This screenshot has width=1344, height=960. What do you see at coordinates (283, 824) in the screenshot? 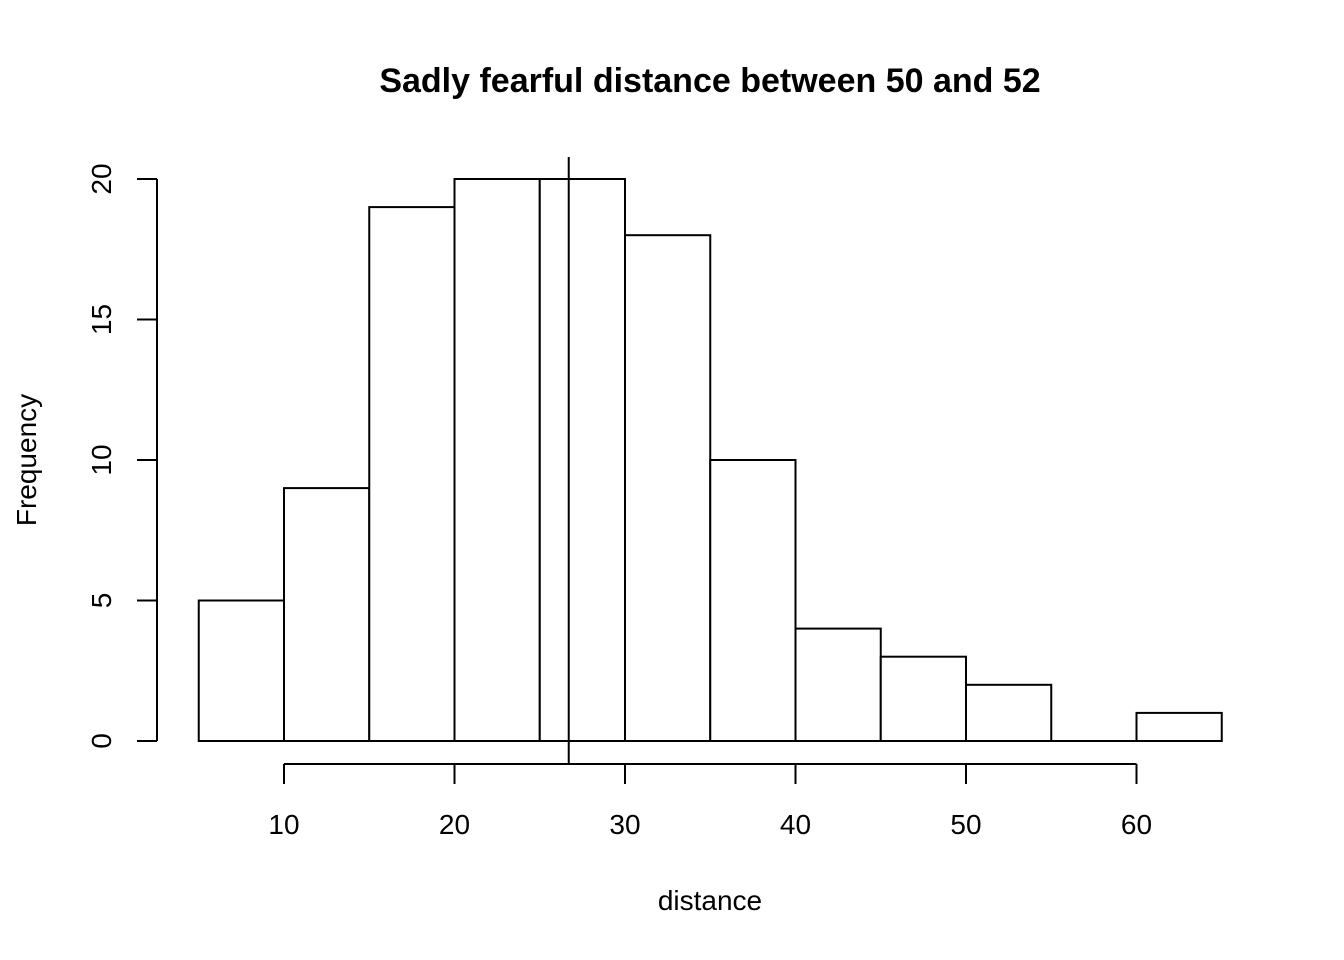
I see `x-tick-label: 10` at bounding box center [283, 824].